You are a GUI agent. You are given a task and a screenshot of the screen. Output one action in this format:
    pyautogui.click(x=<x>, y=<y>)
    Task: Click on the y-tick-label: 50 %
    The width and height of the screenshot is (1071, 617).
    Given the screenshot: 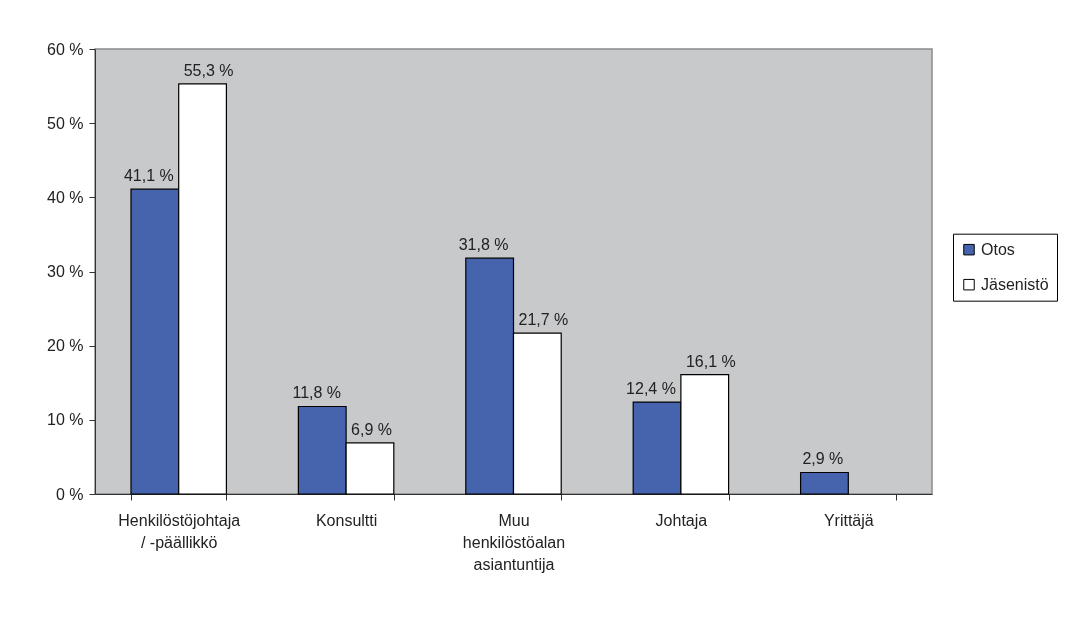 What is the action you would take?
    pyautogui.click(x=65, y=123)
    